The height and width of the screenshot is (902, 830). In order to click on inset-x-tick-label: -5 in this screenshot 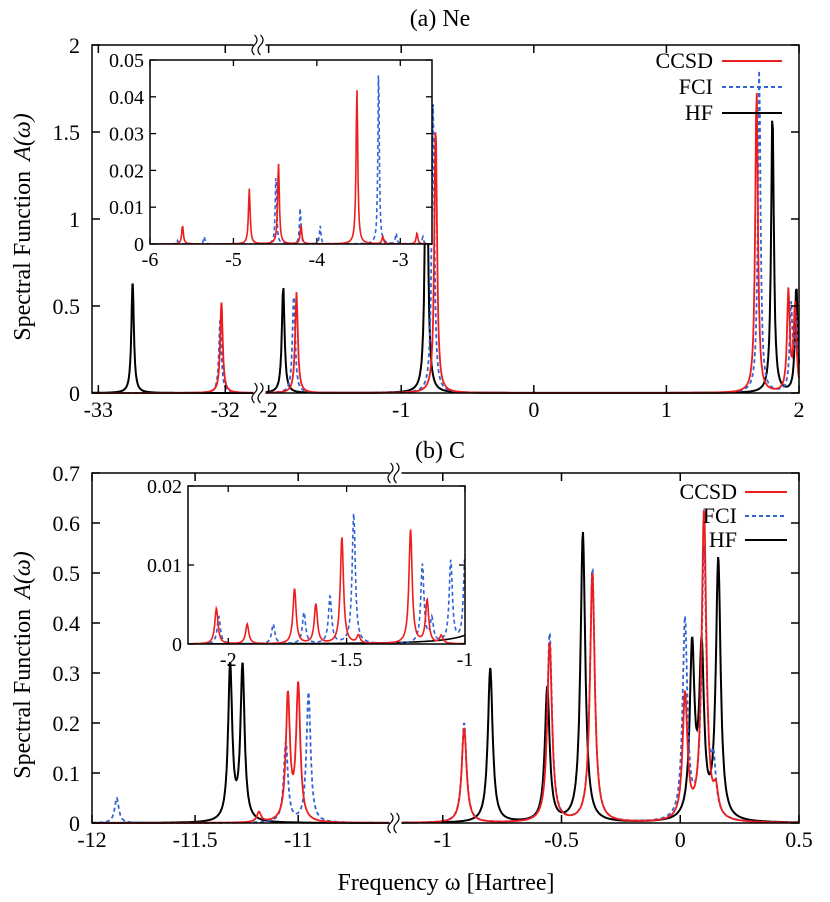, I will do `click(233, 260)`.